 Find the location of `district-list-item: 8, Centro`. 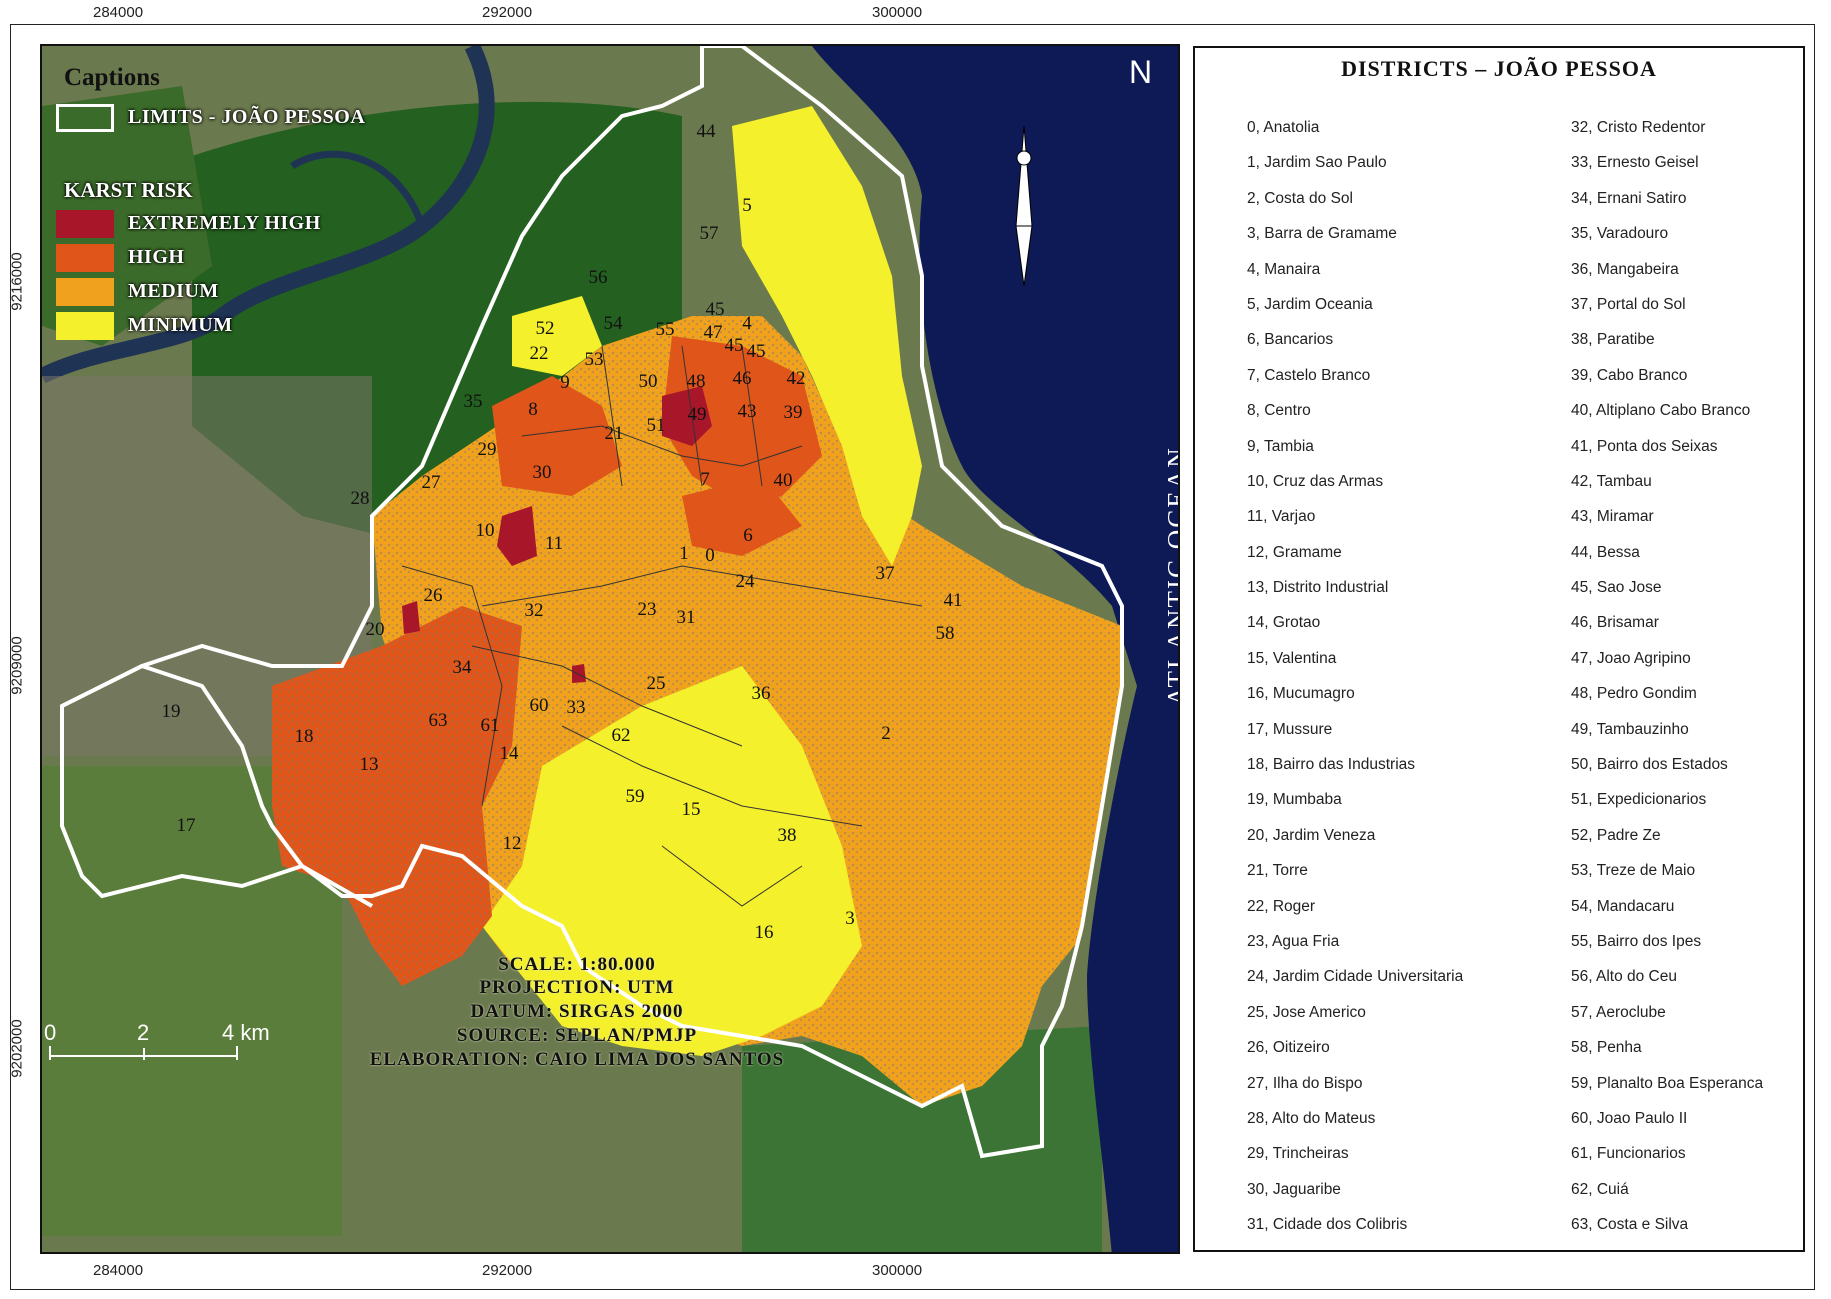

district-list-item: 8, Centro is located at coordinates (1279, 411).